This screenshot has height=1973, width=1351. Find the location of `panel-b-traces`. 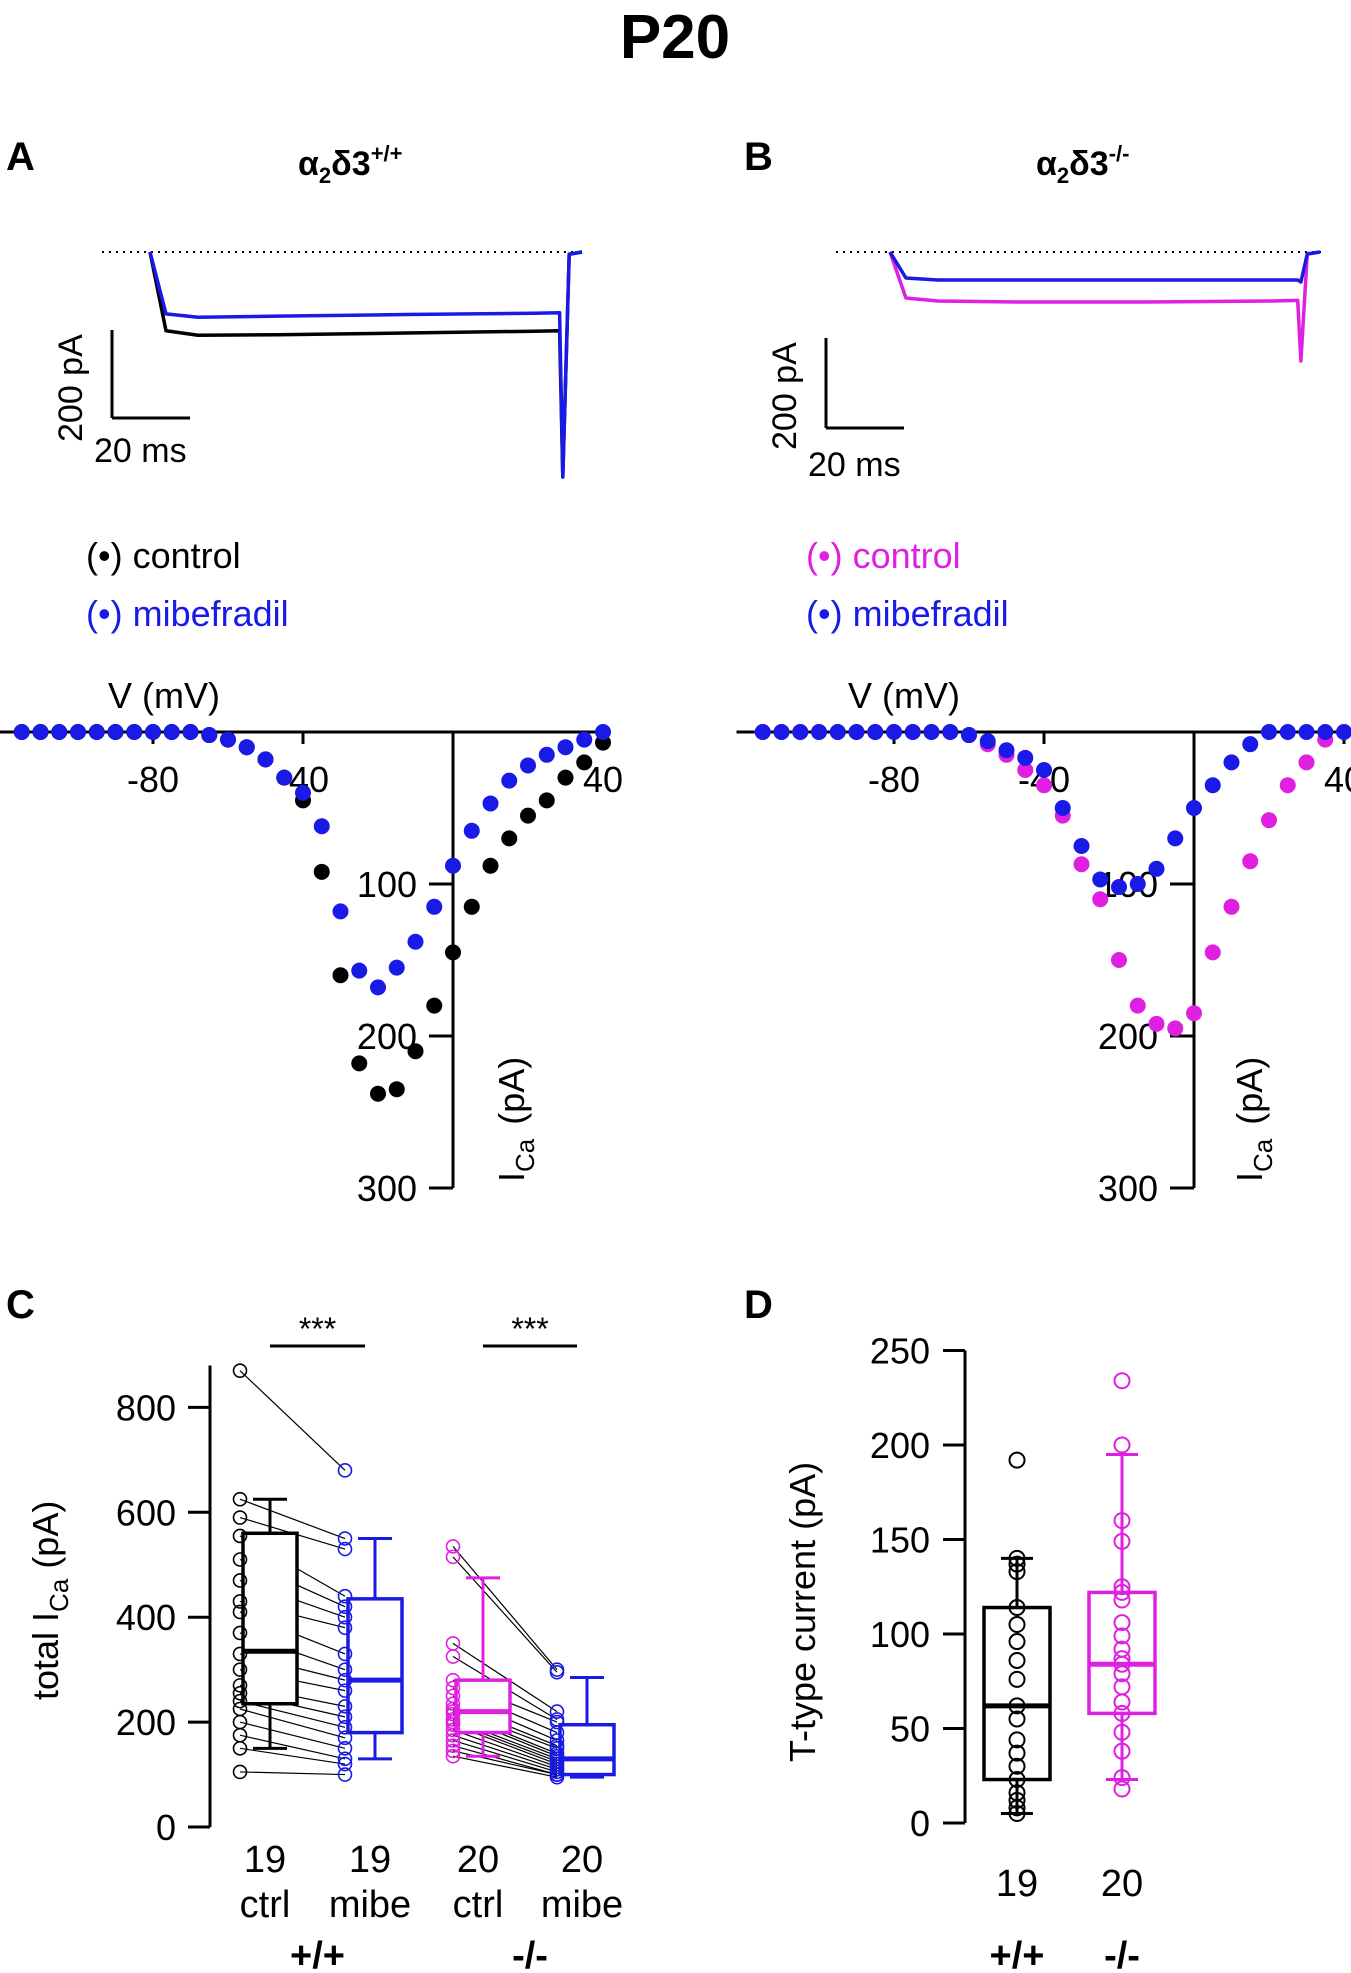

panel-b-traces is located at coordinates (1104, 306).